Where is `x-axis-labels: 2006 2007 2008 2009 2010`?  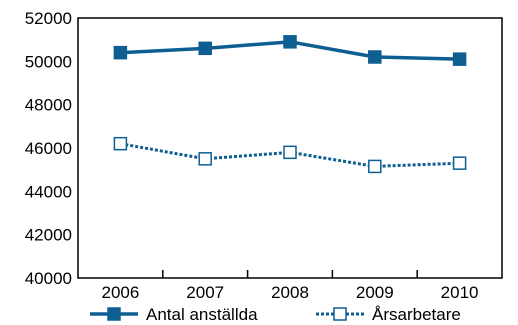 x-axis-labels: 2006 2007 2008 2009 2010 is located at coordinates (289, 292).